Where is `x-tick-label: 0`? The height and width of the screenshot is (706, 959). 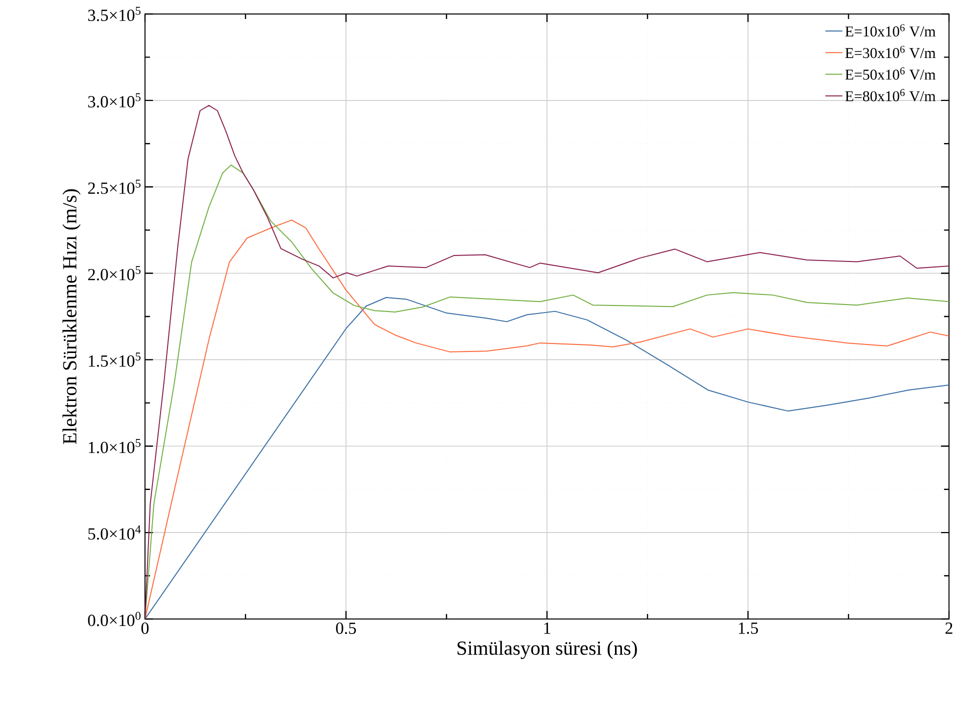 x-tick-label: 0 is located at coordinates (145, 628).